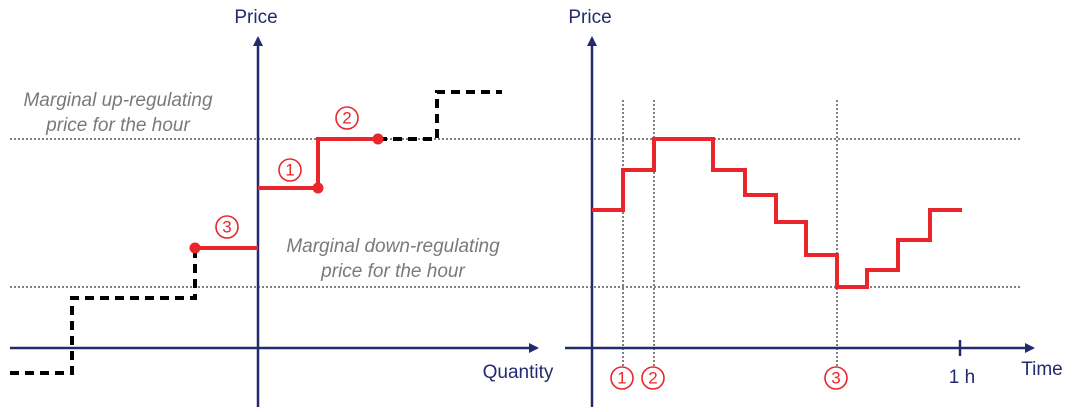 The width and height of the screenshot is (1075, 412). What do you see at coordinates (777, 213) in the screenshot?
I see `price-profile` at bounding box center [777, 213].